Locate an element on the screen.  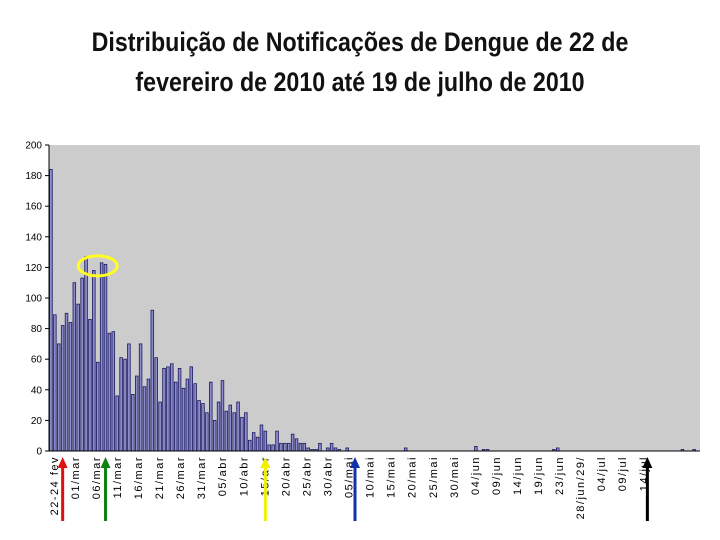
x-tick-label-24: 23/jun is located at coordinates (560, 475).